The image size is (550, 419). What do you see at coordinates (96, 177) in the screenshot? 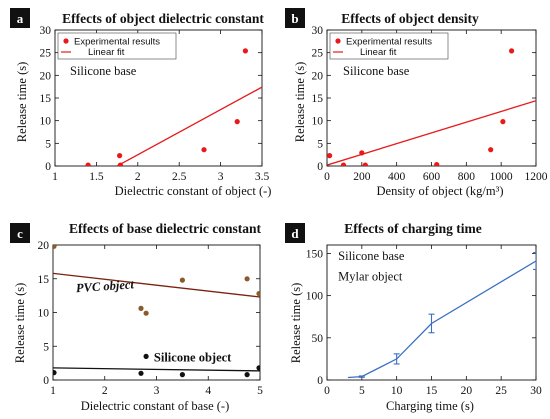
I see `x-tick-label: 1.5` at bounding box center [96, 177].